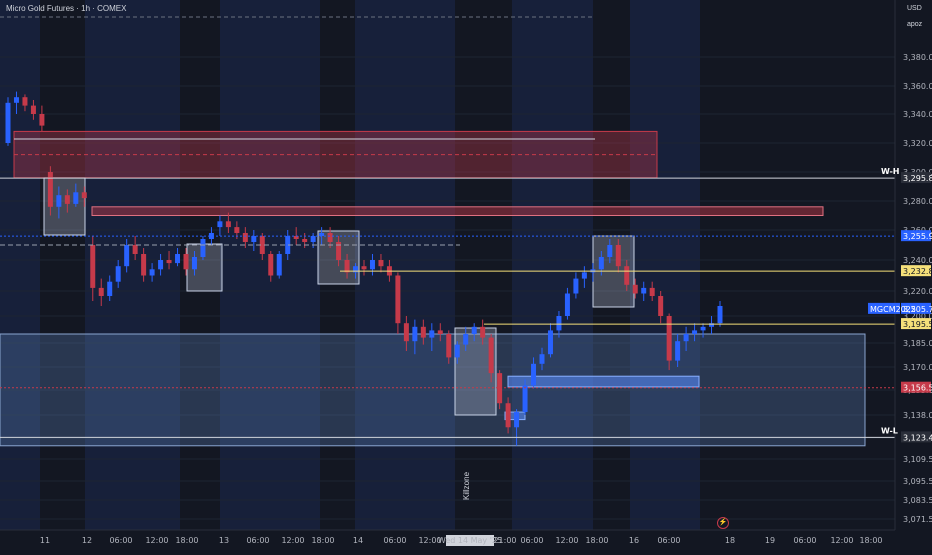 The width and height of the screenshot is (932, 555). Describe the element at coordinates (87, 540) in the screenshot. I see `x-tick-label: 12` at that location.